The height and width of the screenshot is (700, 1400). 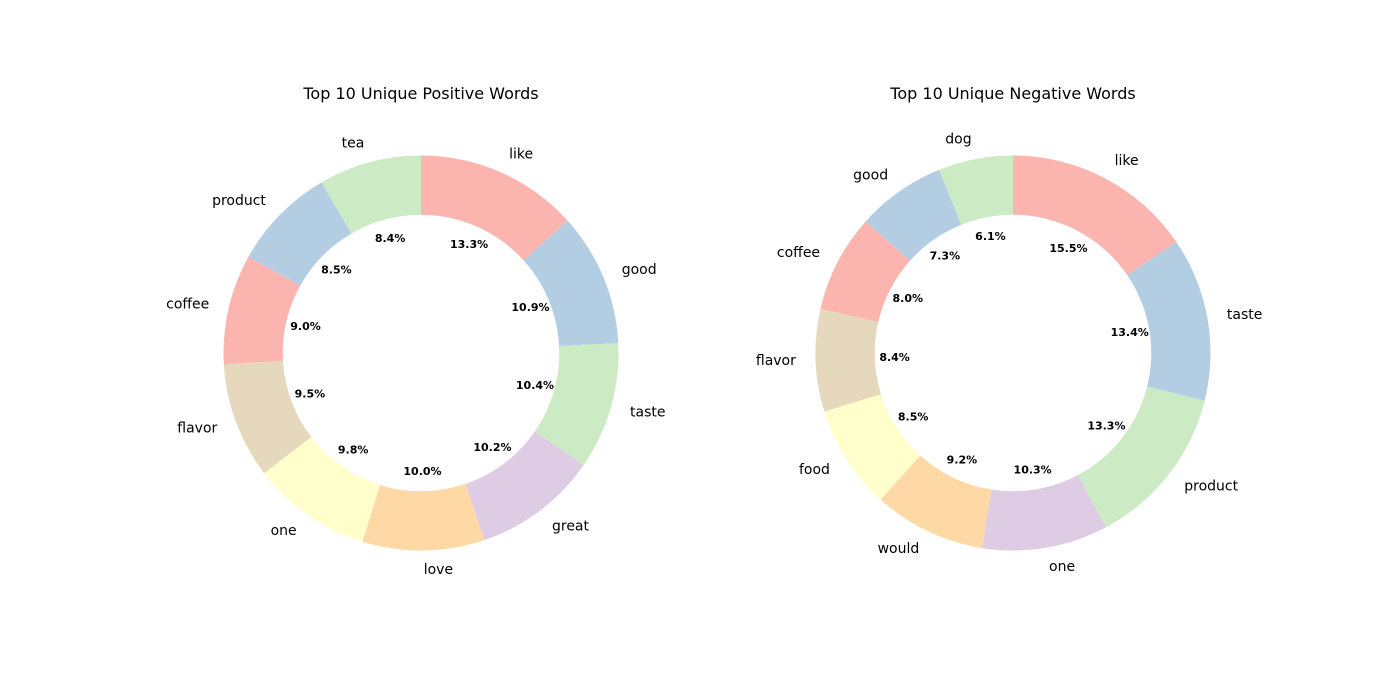 I want to click on percent-label: 9.2%, so click(x=962, y=459).